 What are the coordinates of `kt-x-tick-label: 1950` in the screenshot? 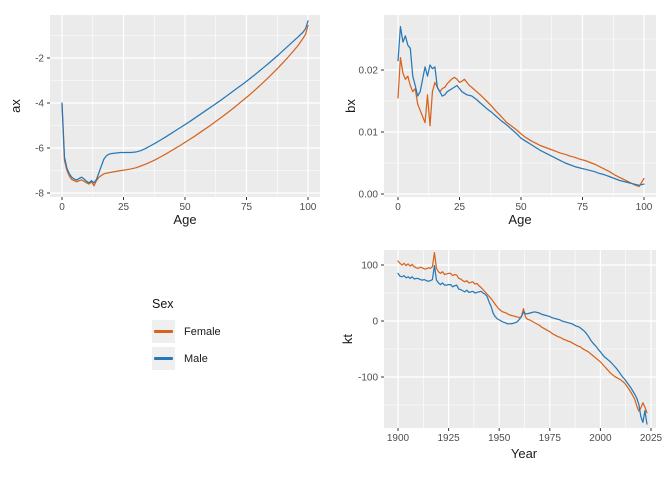 It's located at (499, 438).